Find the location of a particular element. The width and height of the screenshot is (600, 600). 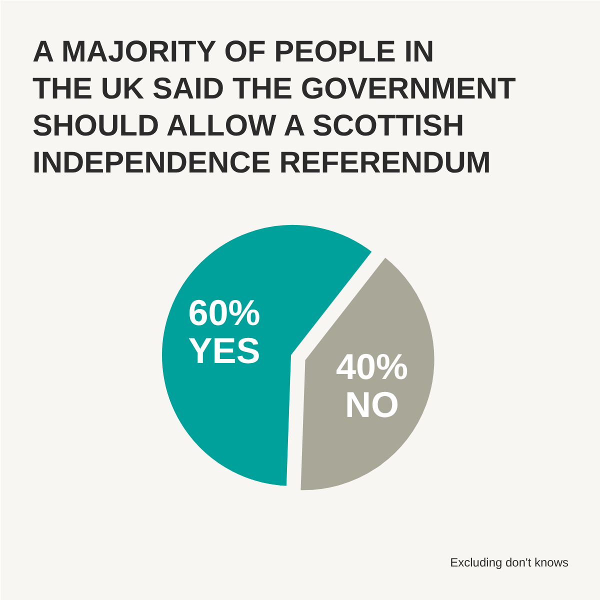

text: Excluding don't knows is located at coordinates (509, 563).